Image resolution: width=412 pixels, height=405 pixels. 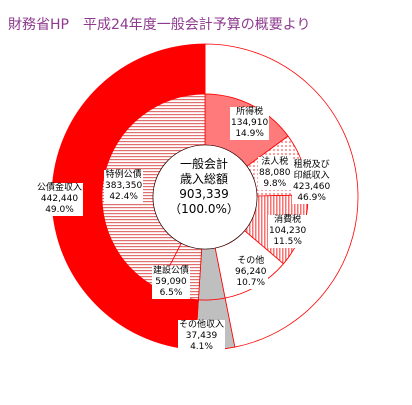 I want to click on label-corporate-tax: 法人税 88,080 9.8%, so click(x=275, y=173).